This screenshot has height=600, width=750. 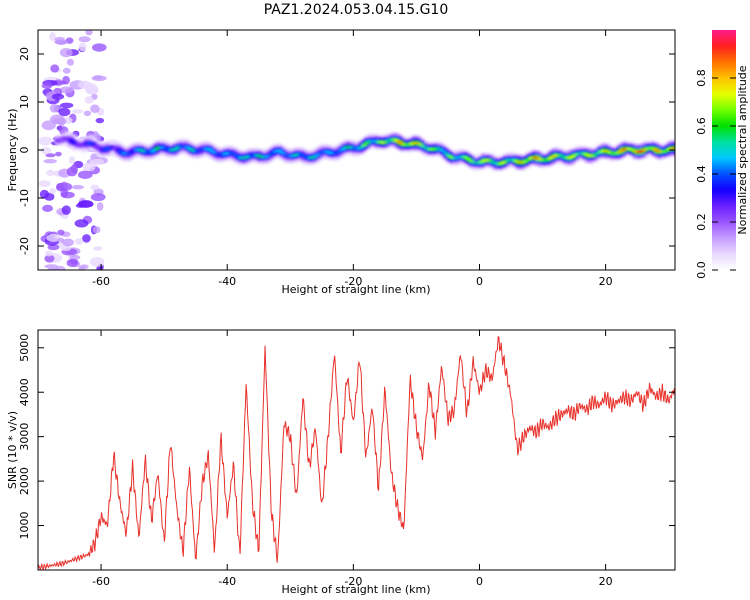 I want to click on y-tick-label: 4000, so click(x=24, y=392).